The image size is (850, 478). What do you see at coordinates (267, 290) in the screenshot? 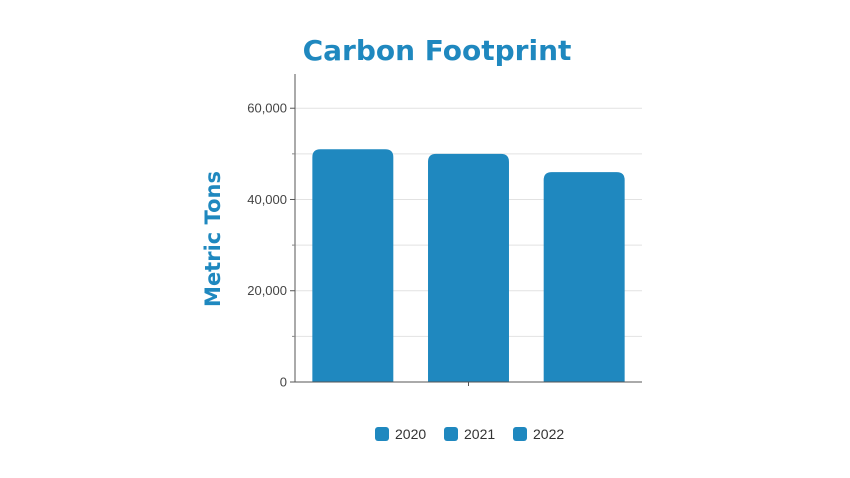
I see `y-tick-label: 20,000` at bounding box center [267, 290].